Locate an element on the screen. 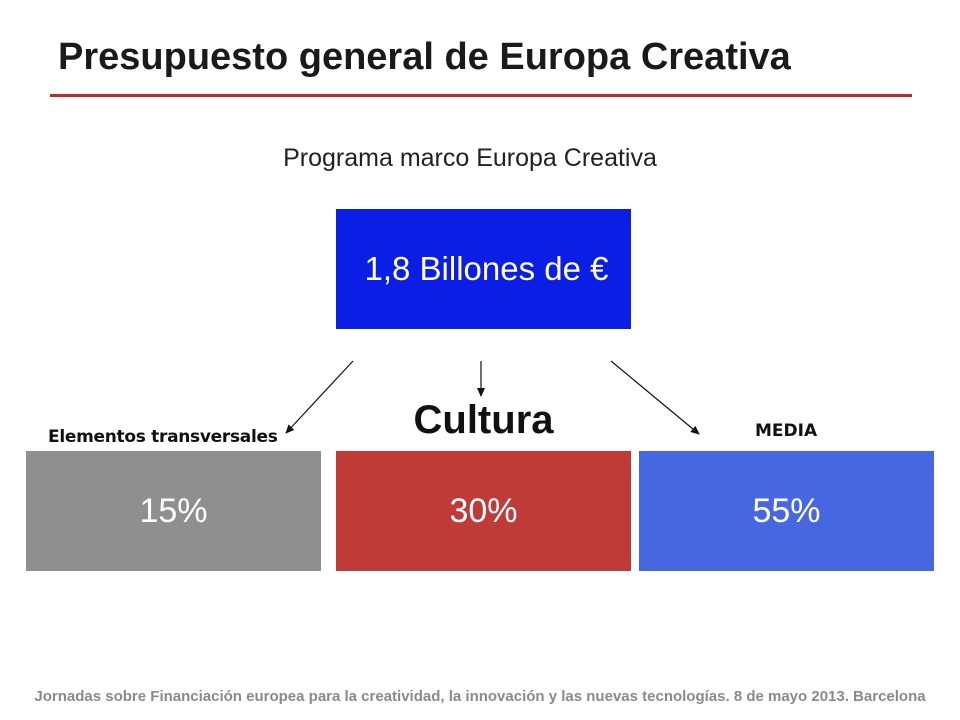 The height and width of the screenshot is (720, 960). media-share-value: 55% is located at coordinates (786, 510).